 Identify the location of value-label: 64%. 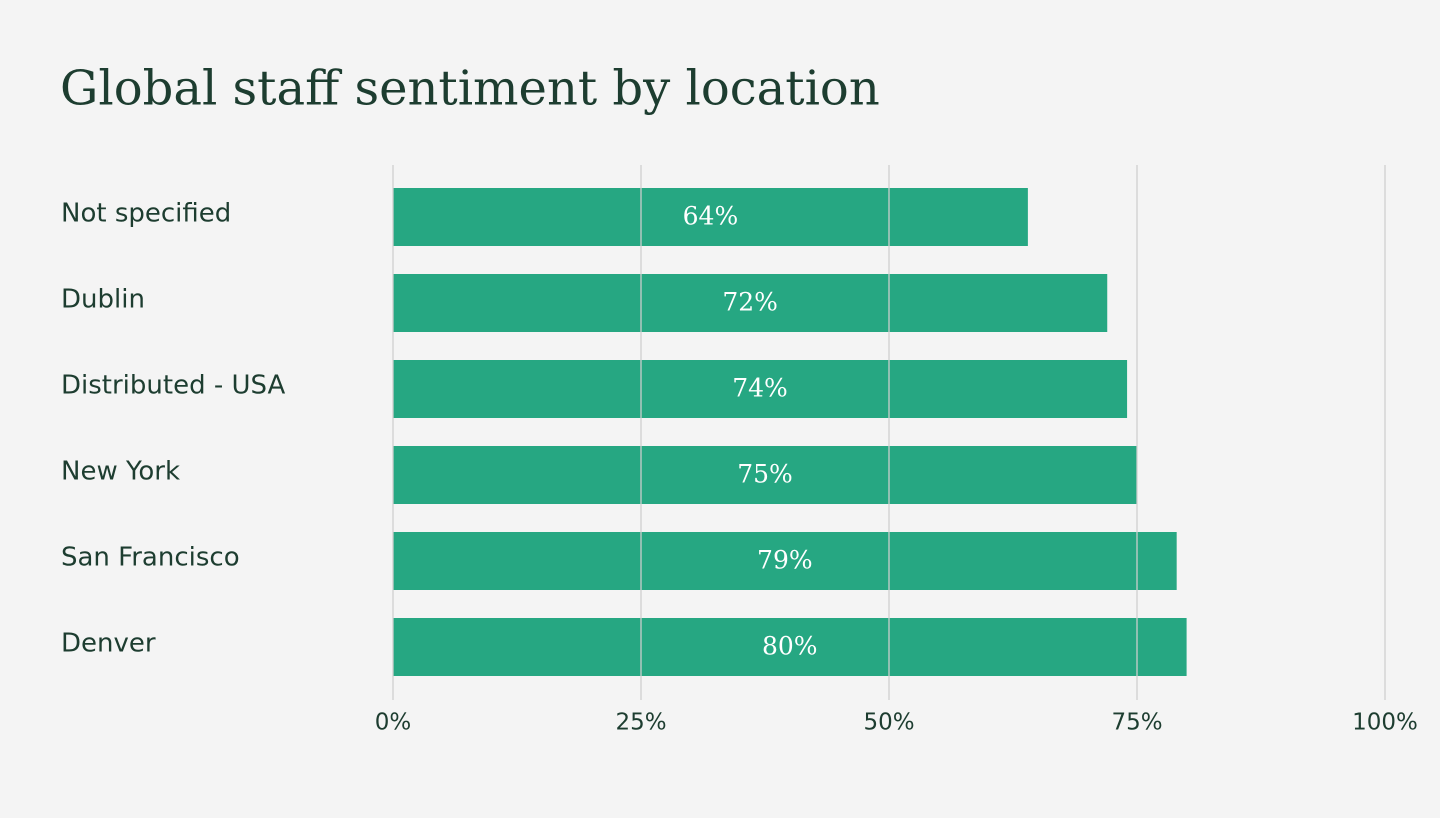
(711, 216).